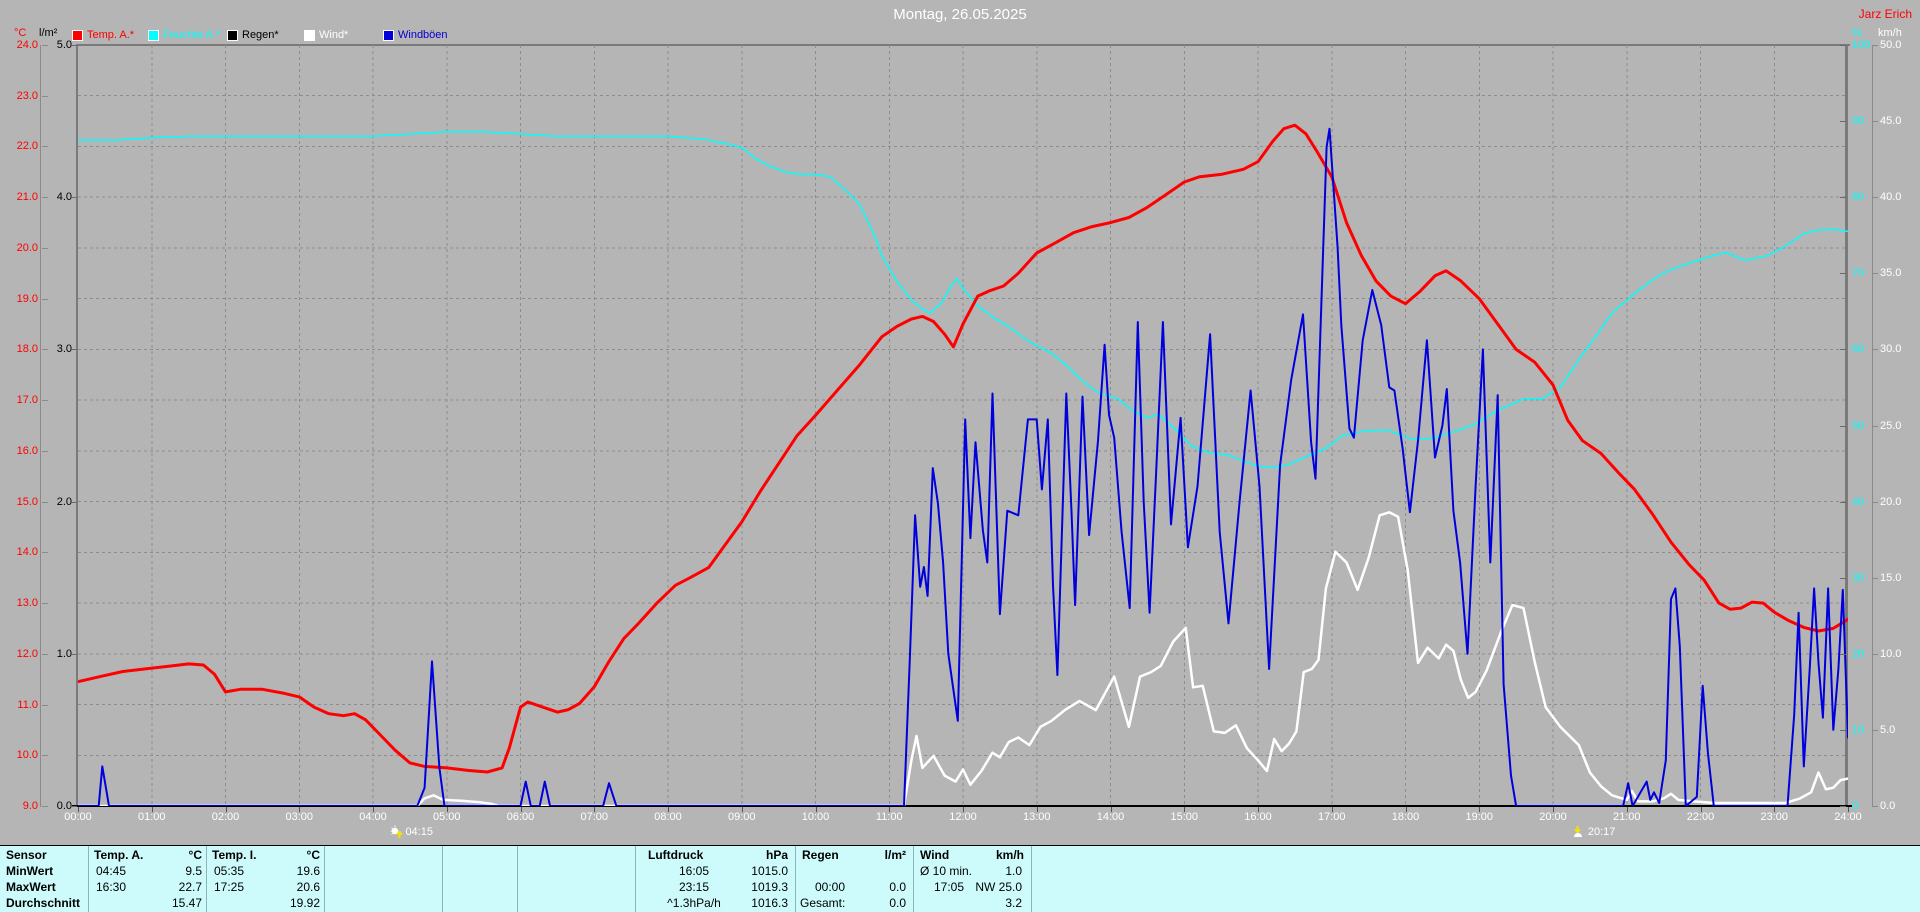 The image size is (1920, 912). What do you see at coordinates (64, 501) in the screenshot?
I see `rain-axis-tick: 2.0` at bounding box center [64, 501].